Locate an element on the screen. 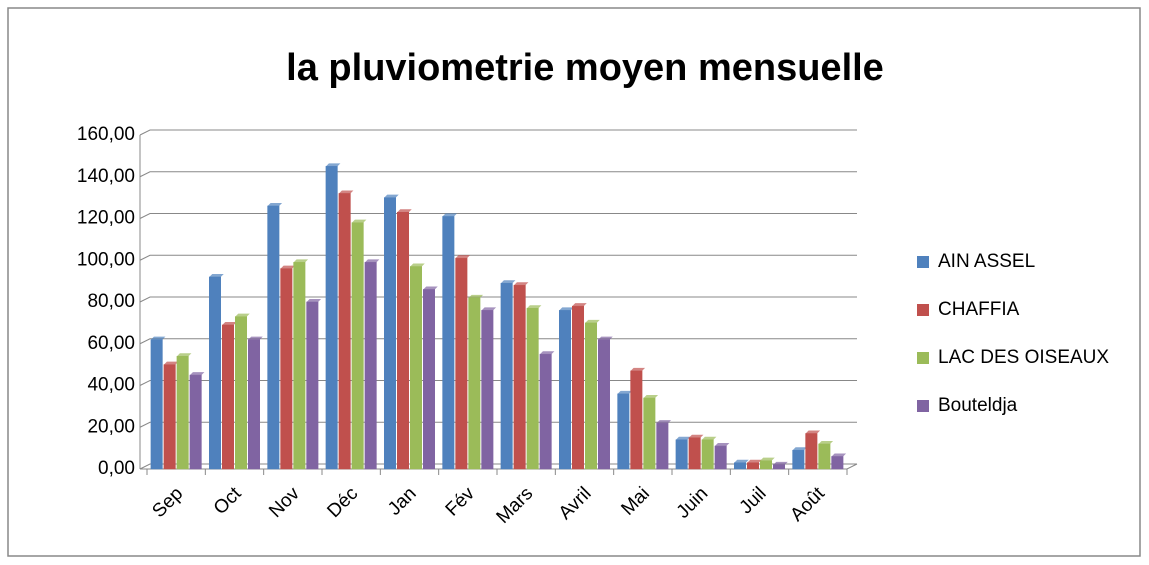 The height and width of the screenshot is (565, 1149). legend-label: AIN ASSEL is located at coordinates (986, 261).